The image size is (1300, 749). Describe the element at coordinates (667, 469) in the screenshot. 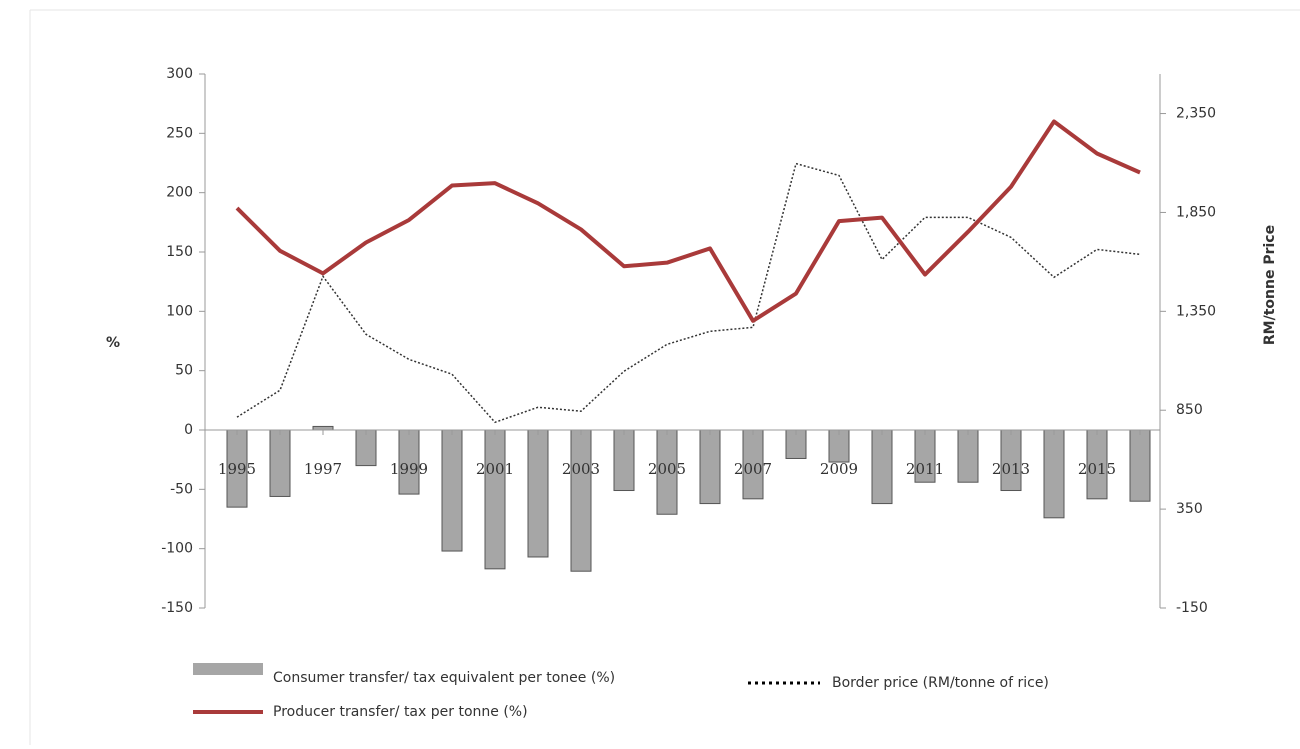

I see `x-tick-label: 2005` at that location.